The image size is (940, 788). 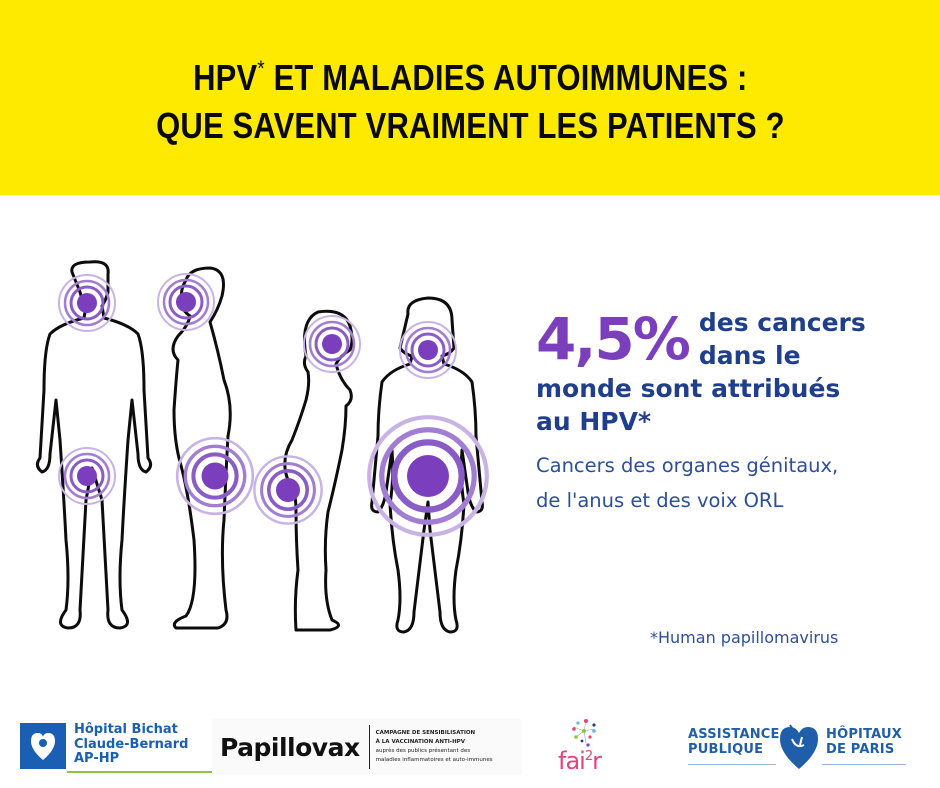 I want to click on fai2r-sup: 2, so click(x=588, y=756).